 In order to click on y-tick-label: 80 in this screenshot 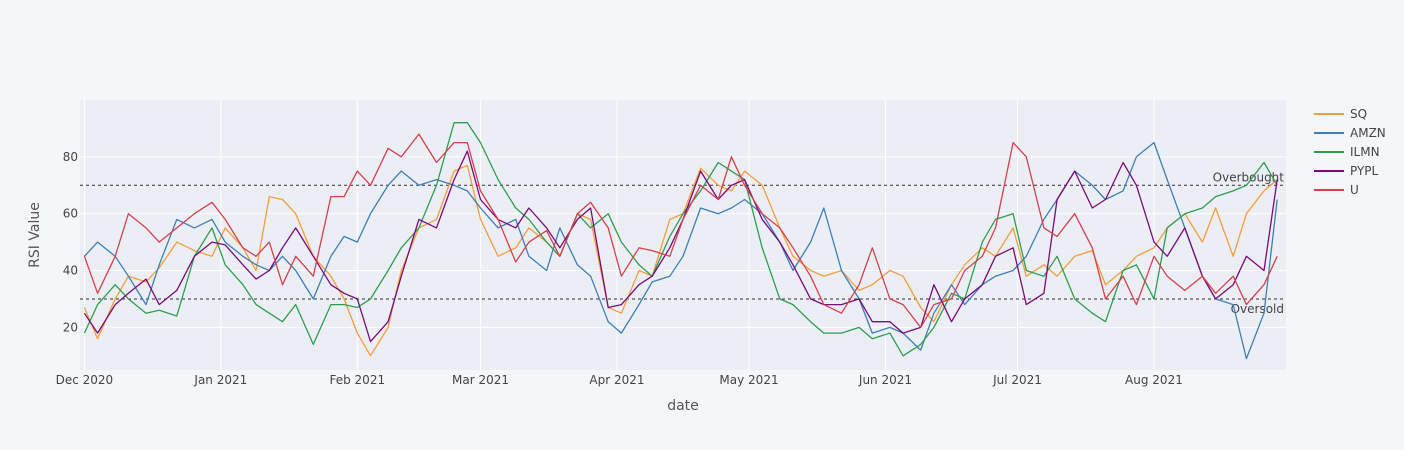, I will do `click(70, 157)`.